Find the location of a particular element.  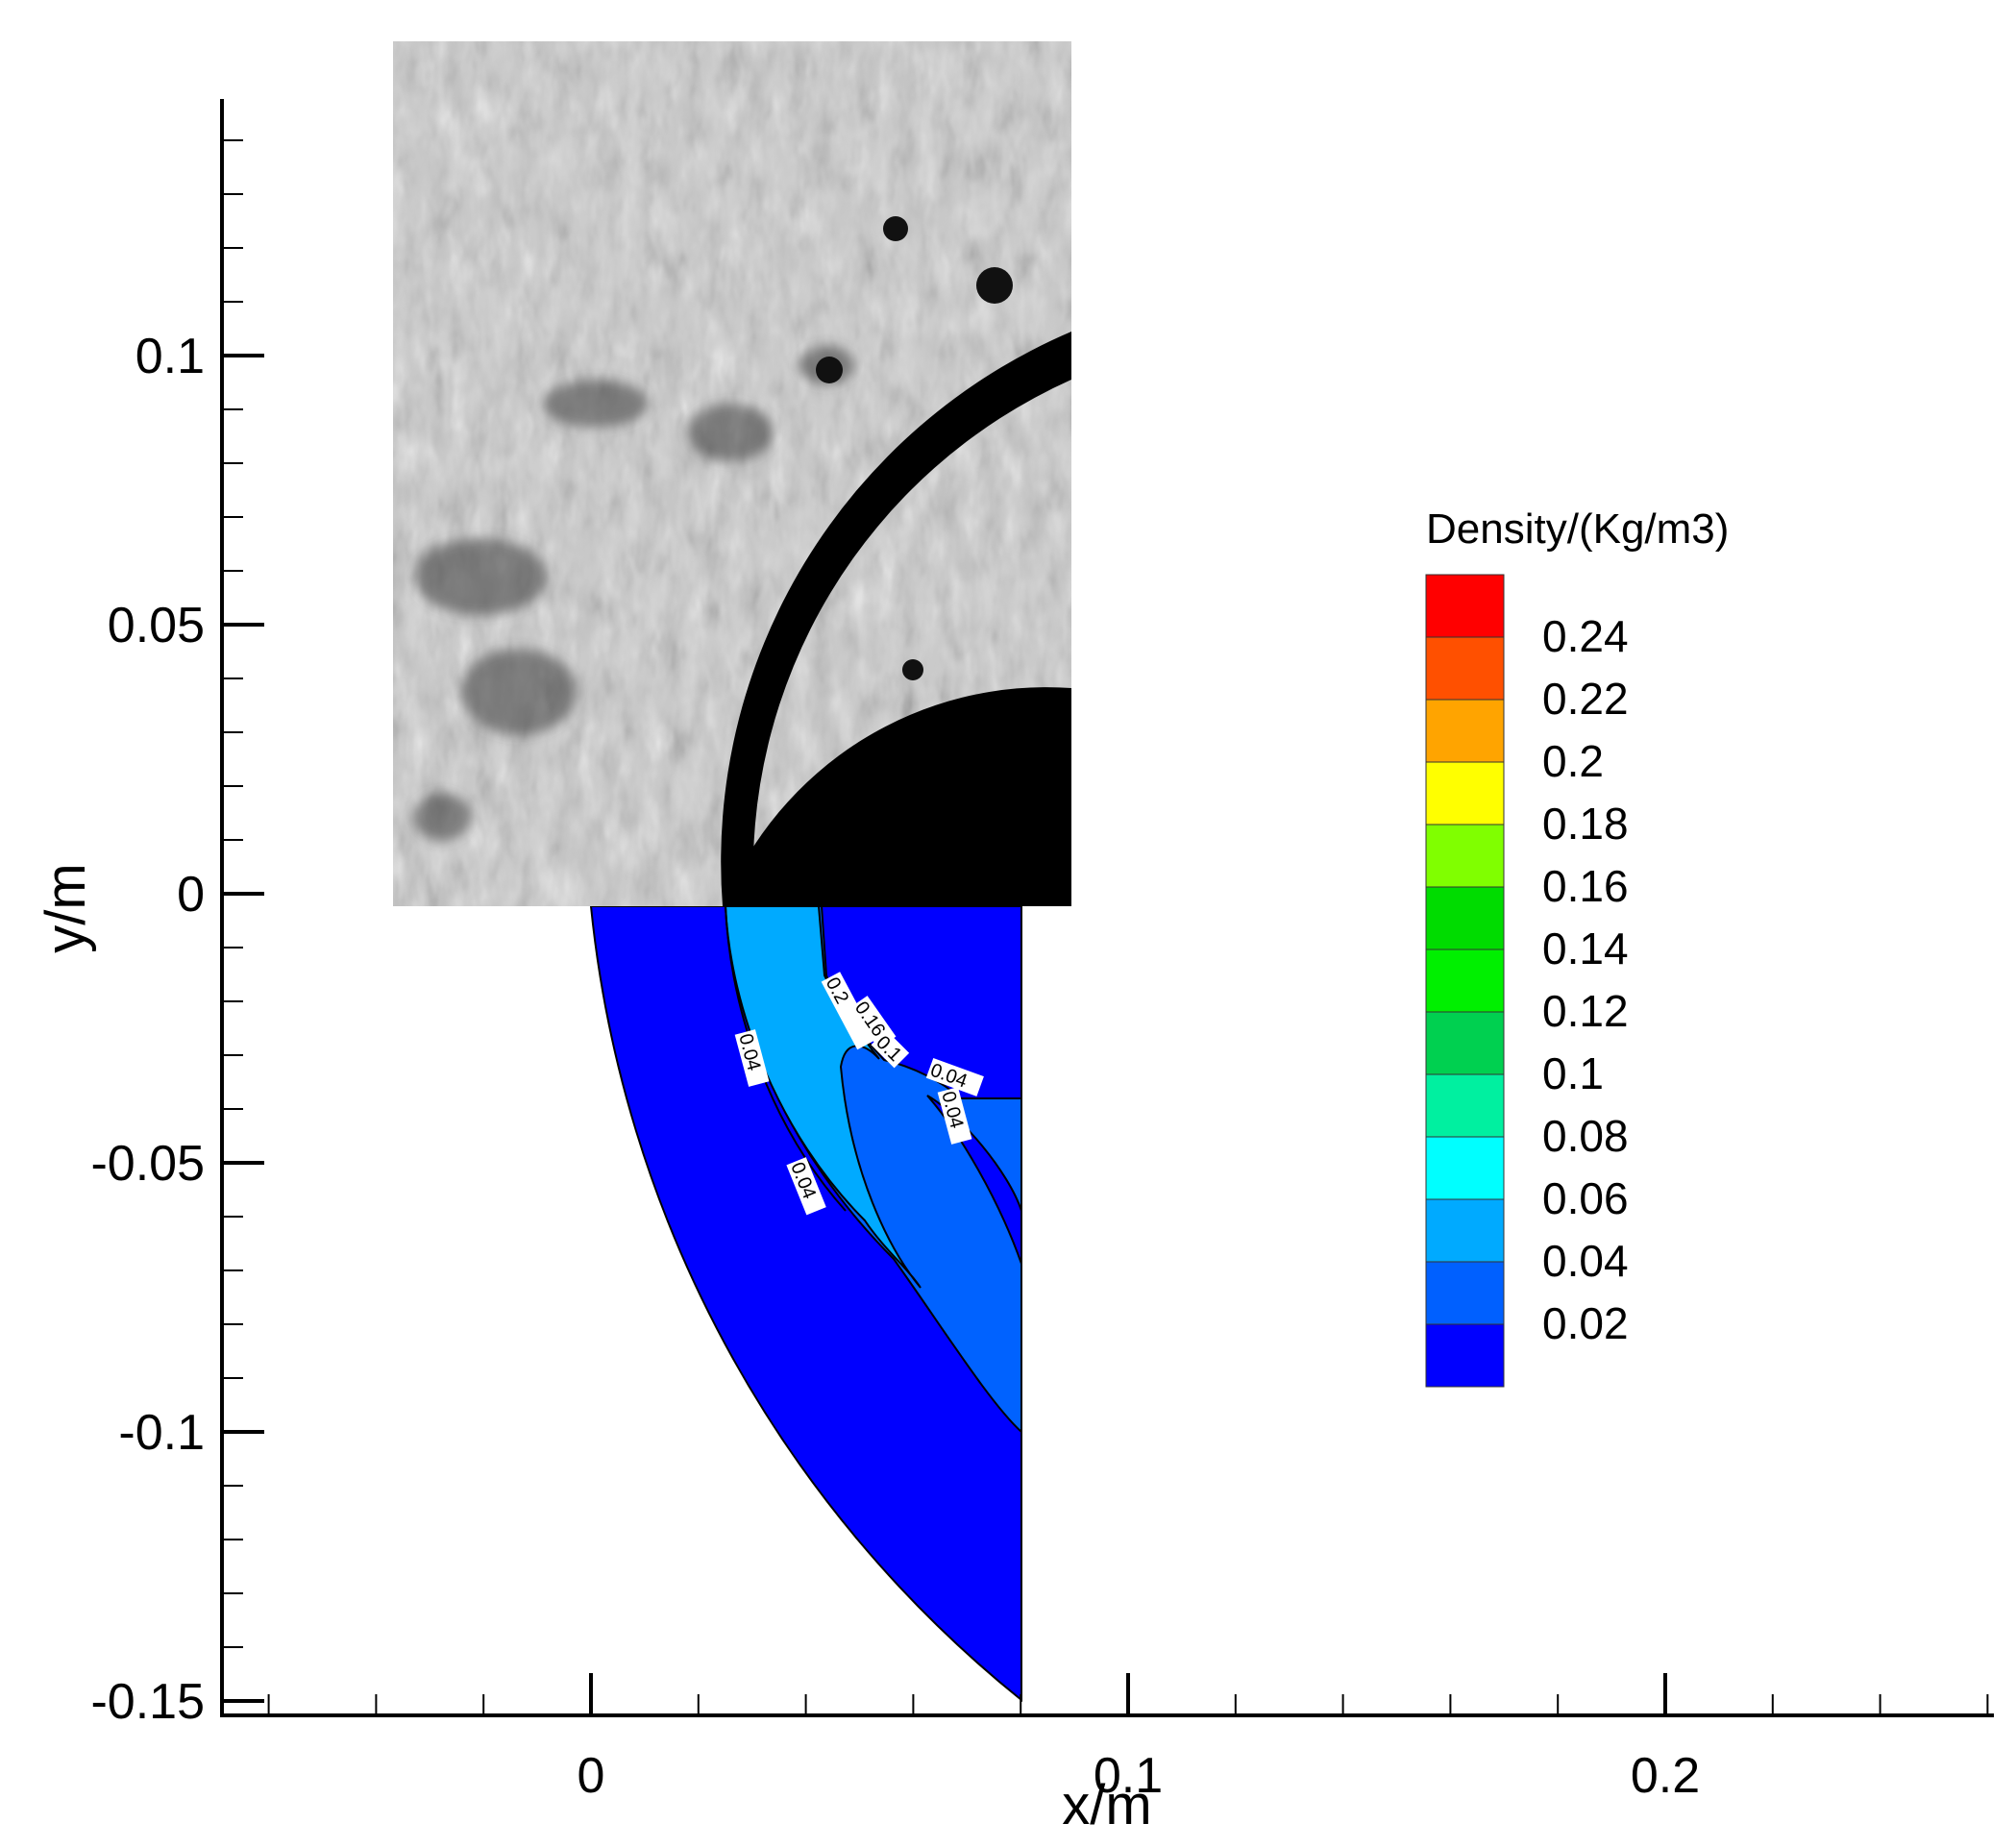

legend-label: 0.08 is located at coordinates (1585, 1136).